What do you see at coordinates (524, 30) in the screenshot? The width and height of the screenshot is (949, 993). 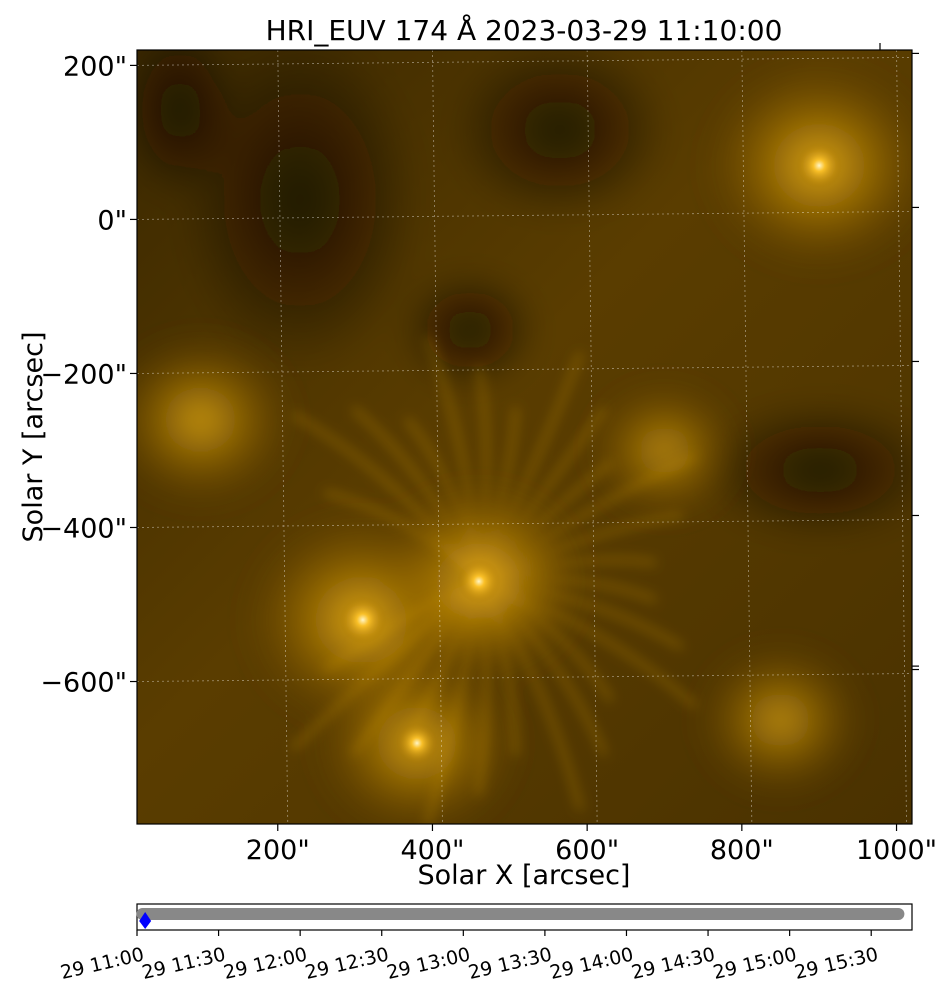 I see `chart-title: HRI_EUV 174 Å 2023-03-29 11:10:00` at bounding box center [524, 30].